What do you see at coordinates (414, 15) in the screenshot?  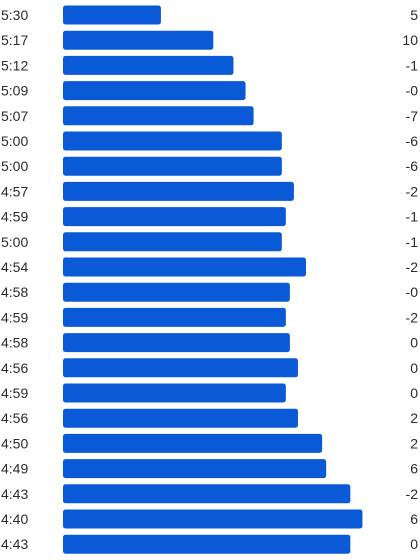 I see `elevation-label: 5` at bounding box center [414, 15].